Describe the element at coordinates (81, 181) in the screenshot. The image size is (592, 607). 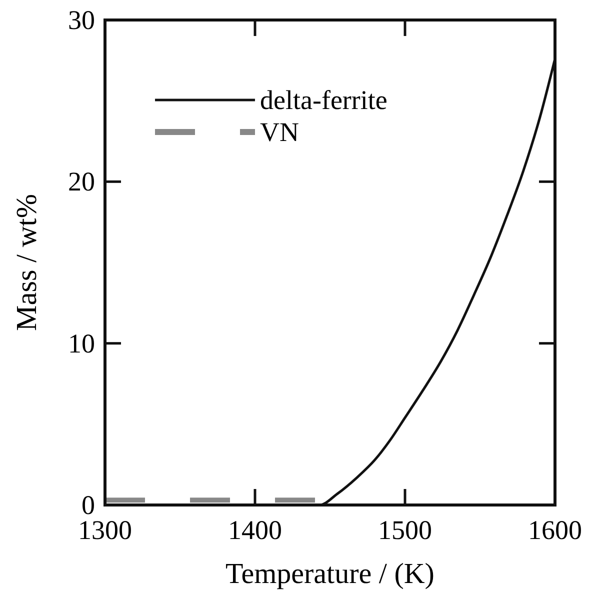
I see `y-tick-label: 20` at that location.